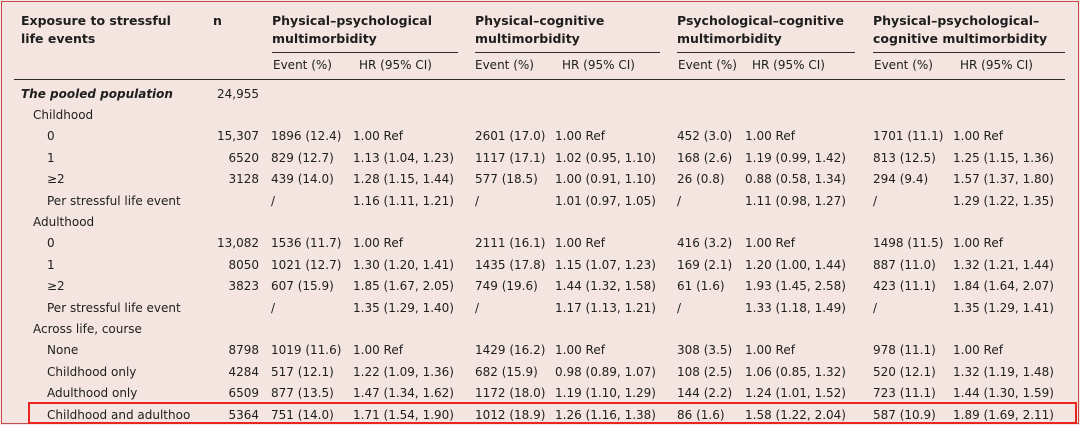  What do you see at coordinates (537, 328) in the screenshot?
I see `table-row: Across life, course` at bounding box center [537, 328].